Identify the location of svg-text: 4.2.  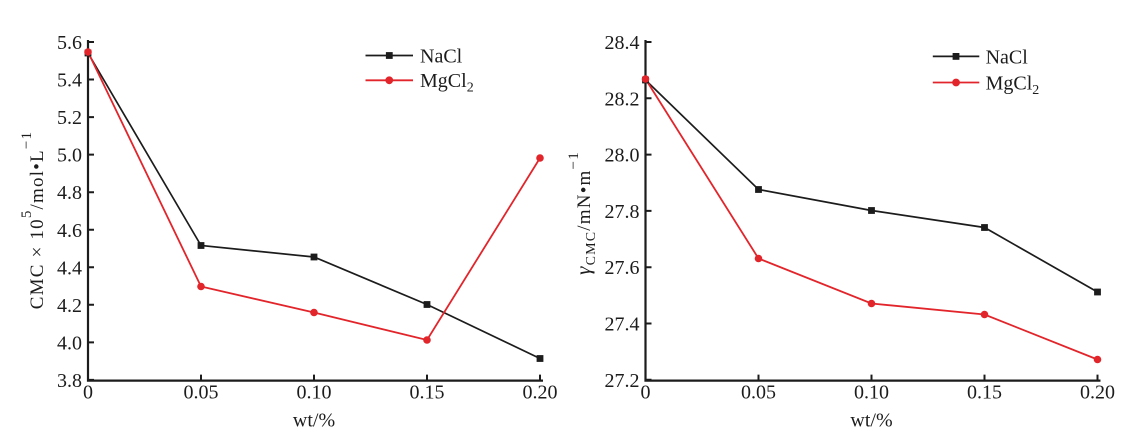
(69, 306).